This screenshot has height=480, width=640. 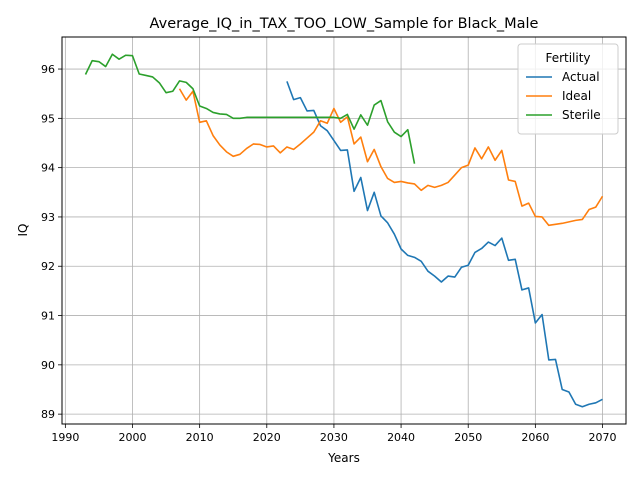 I want to click on x-tick-label: 2020, so click(x=267, y=437).